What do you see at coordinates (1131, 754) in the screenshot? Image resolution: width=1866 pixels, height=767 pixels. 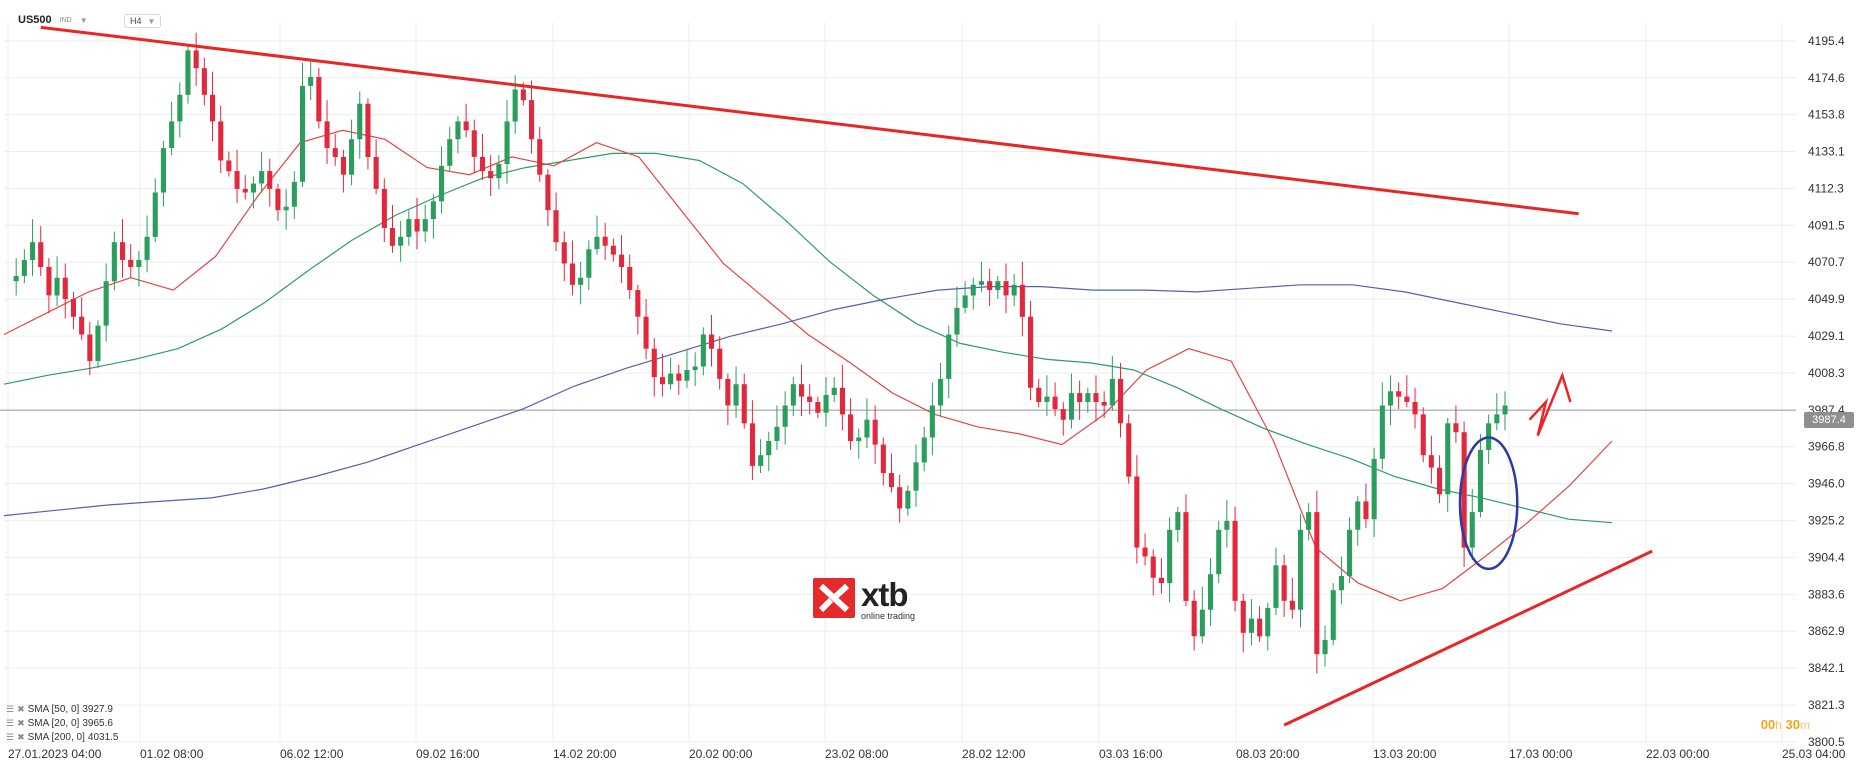 I see `x-tick-label: 03.03 16:00` at bounding box center [1131, 754].